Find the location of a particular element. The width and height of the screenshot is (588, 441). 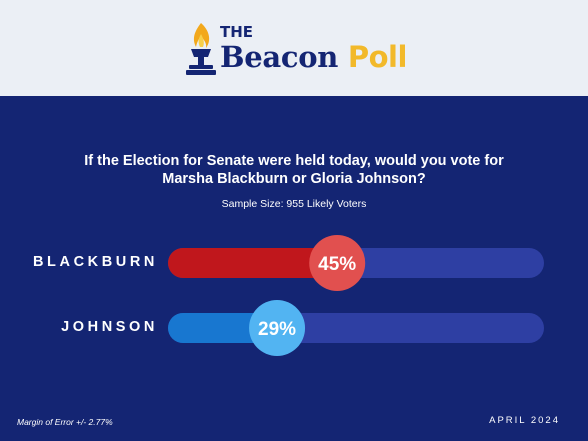

value-bubble-johnson is located at coordinates (277, 328).